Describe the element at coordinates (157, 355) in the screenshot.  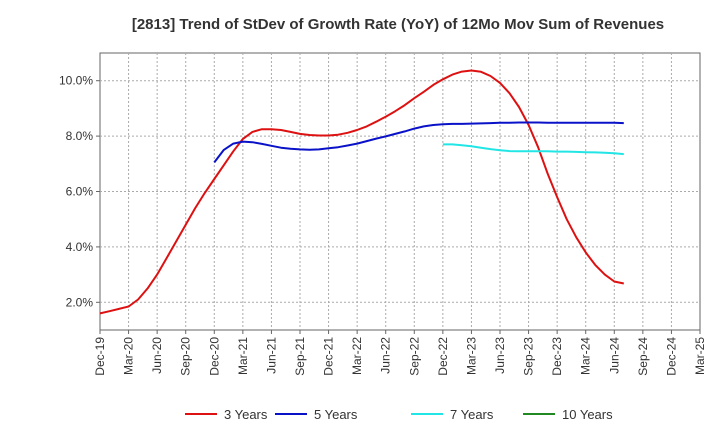
I see `x-tick-label: Jun-20` at that location.